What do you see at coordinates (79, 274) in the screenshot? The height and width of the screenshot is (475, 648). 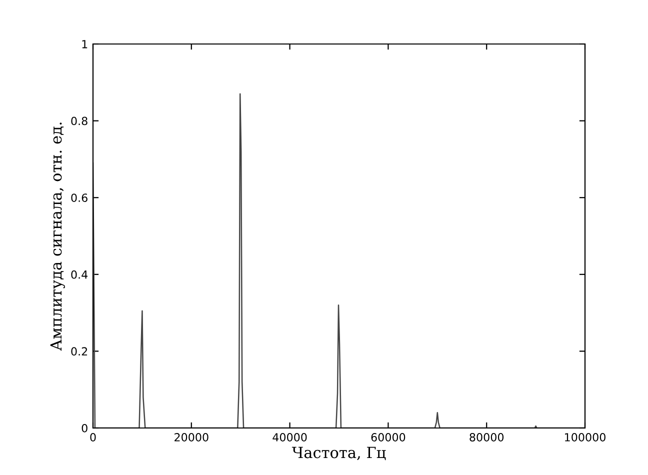 I see `y-tick-label: 0.4` at bounding box center [79, 274].